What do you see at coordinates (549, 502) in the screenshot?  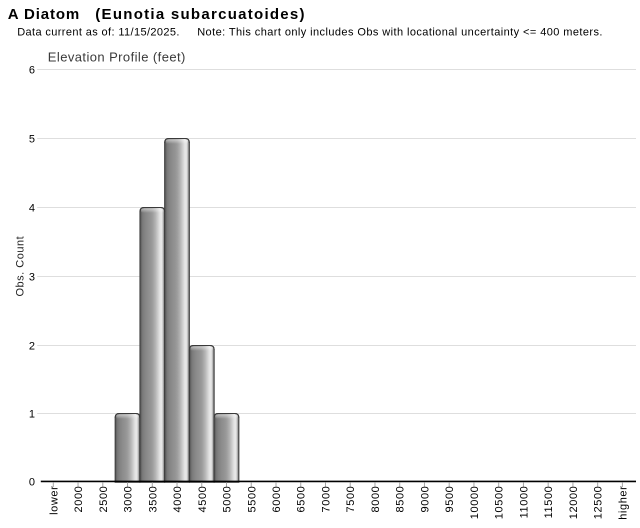 I see `svg-text: 11500` at bounding box center [549, 502].